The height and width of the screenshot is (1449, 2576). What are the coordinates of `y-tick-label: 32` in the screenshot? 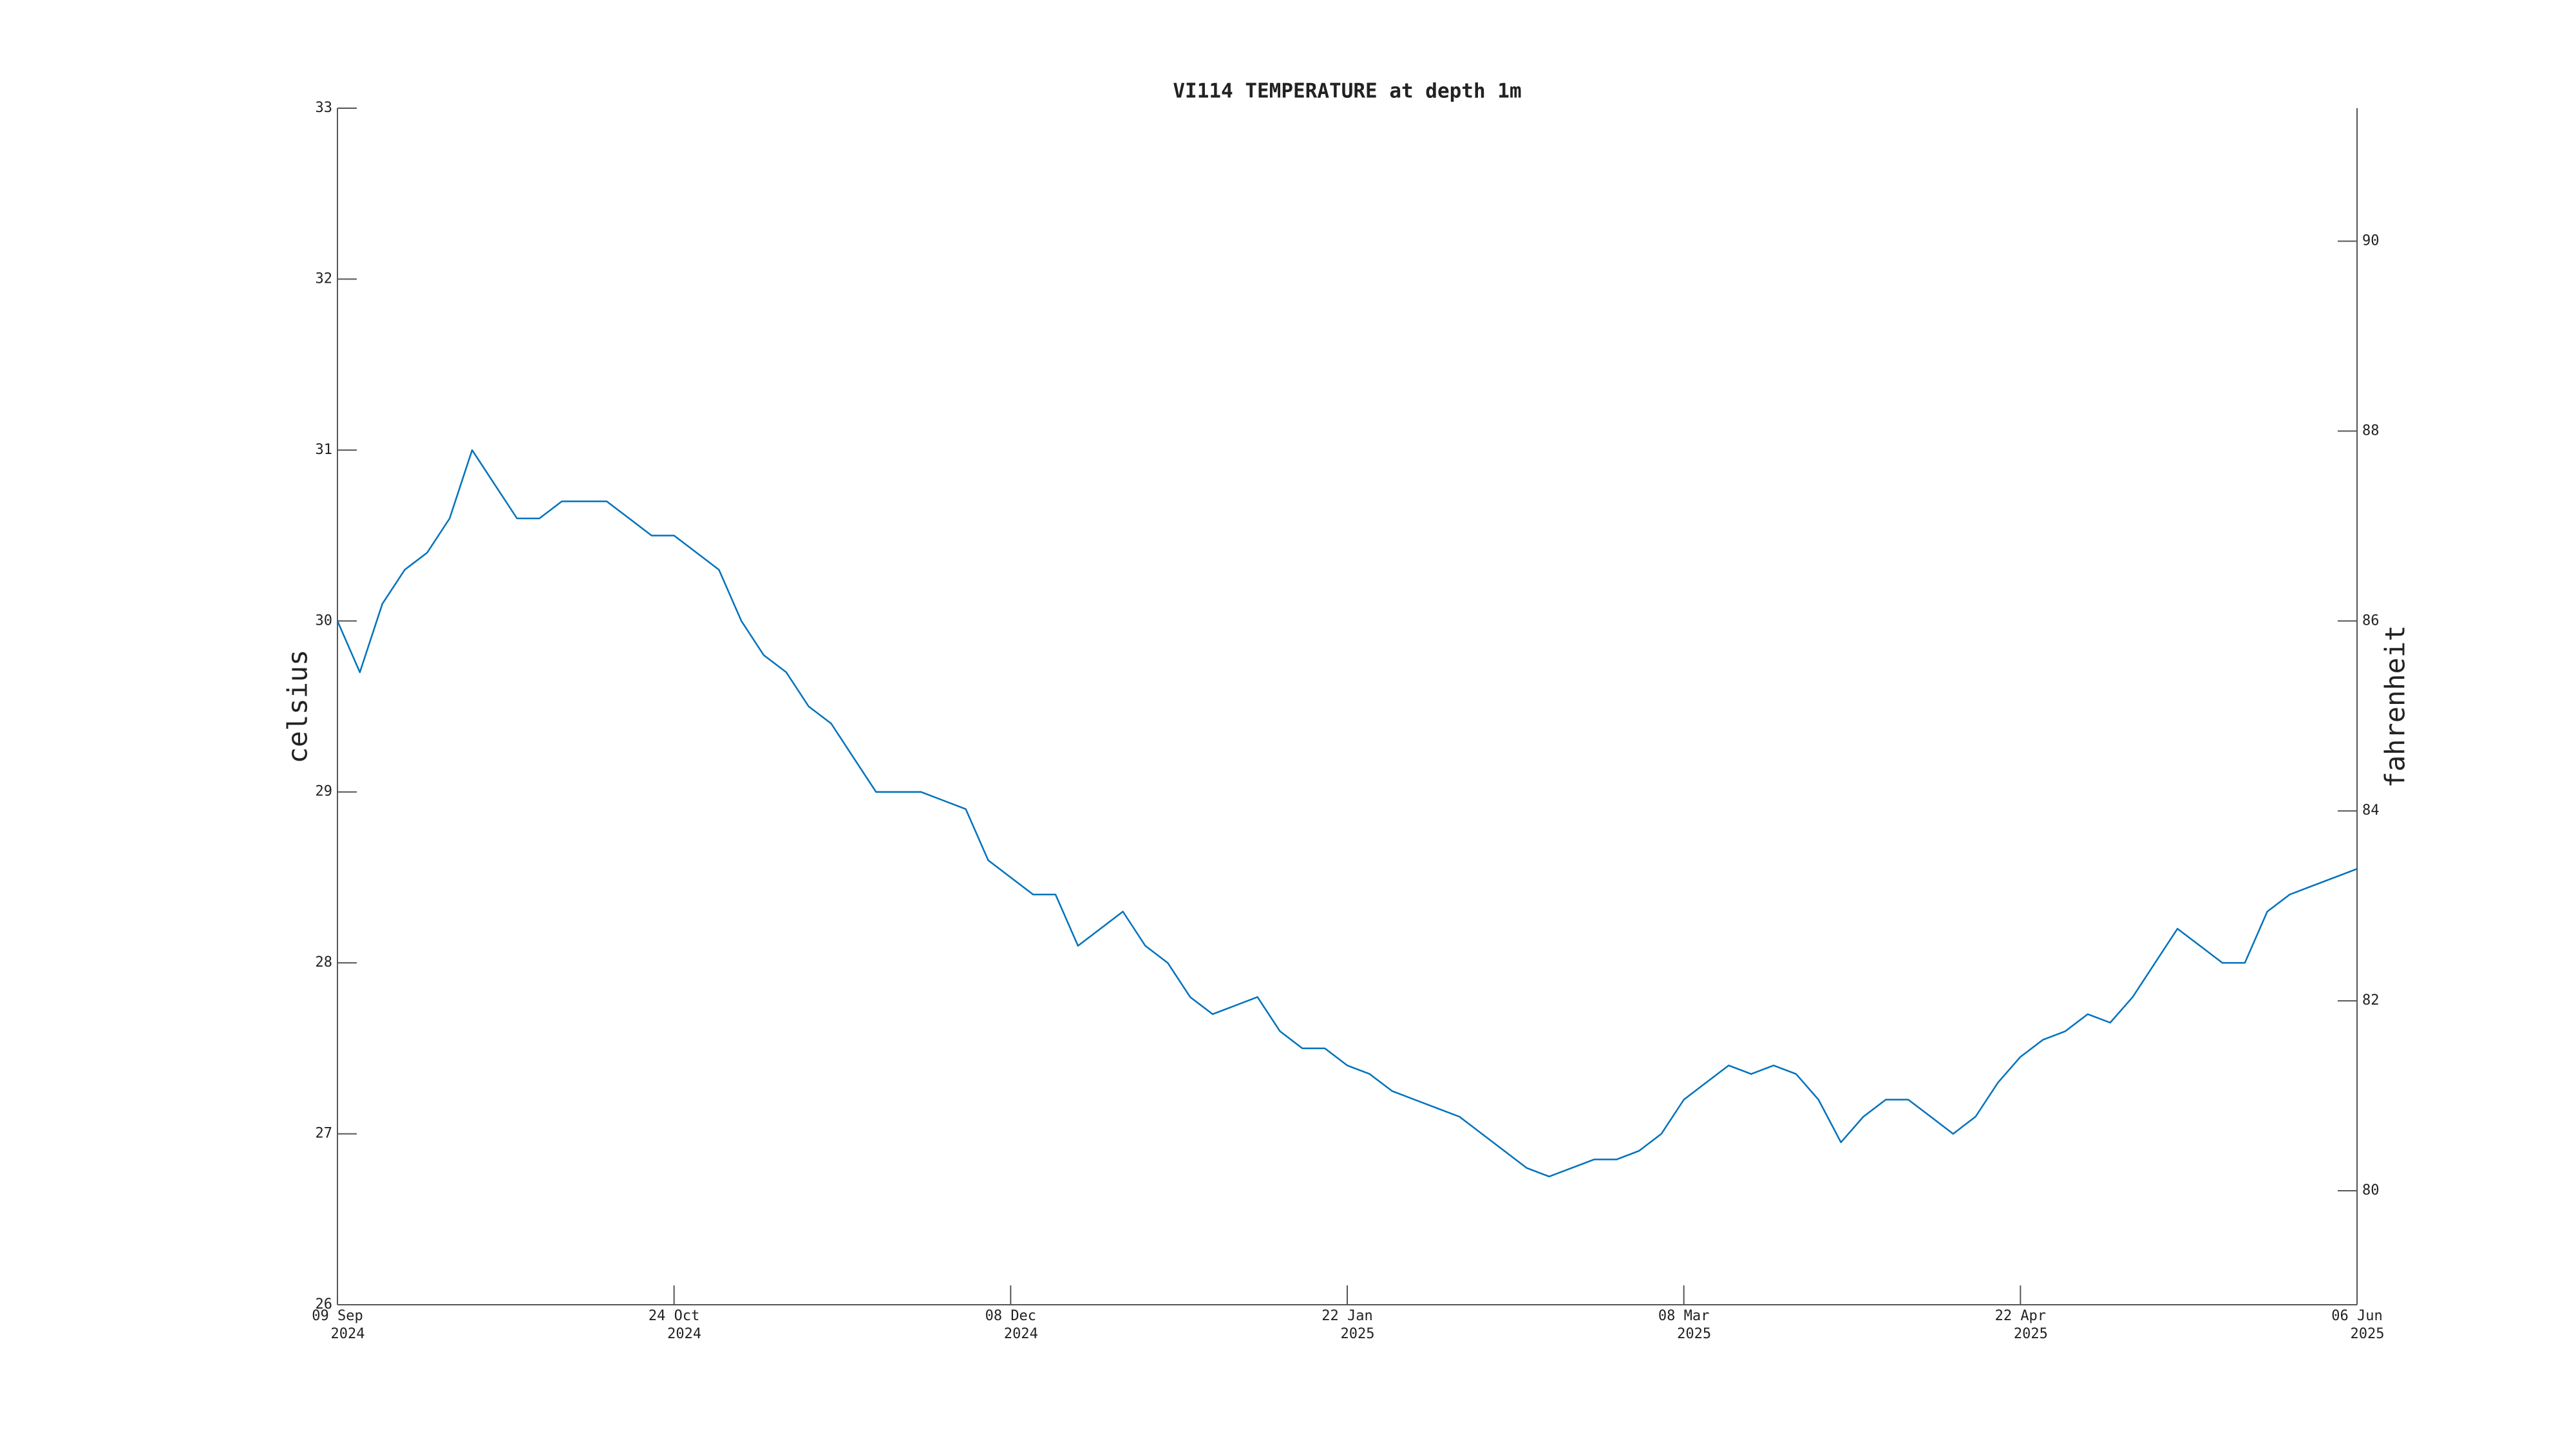 It's located at (325, 278).